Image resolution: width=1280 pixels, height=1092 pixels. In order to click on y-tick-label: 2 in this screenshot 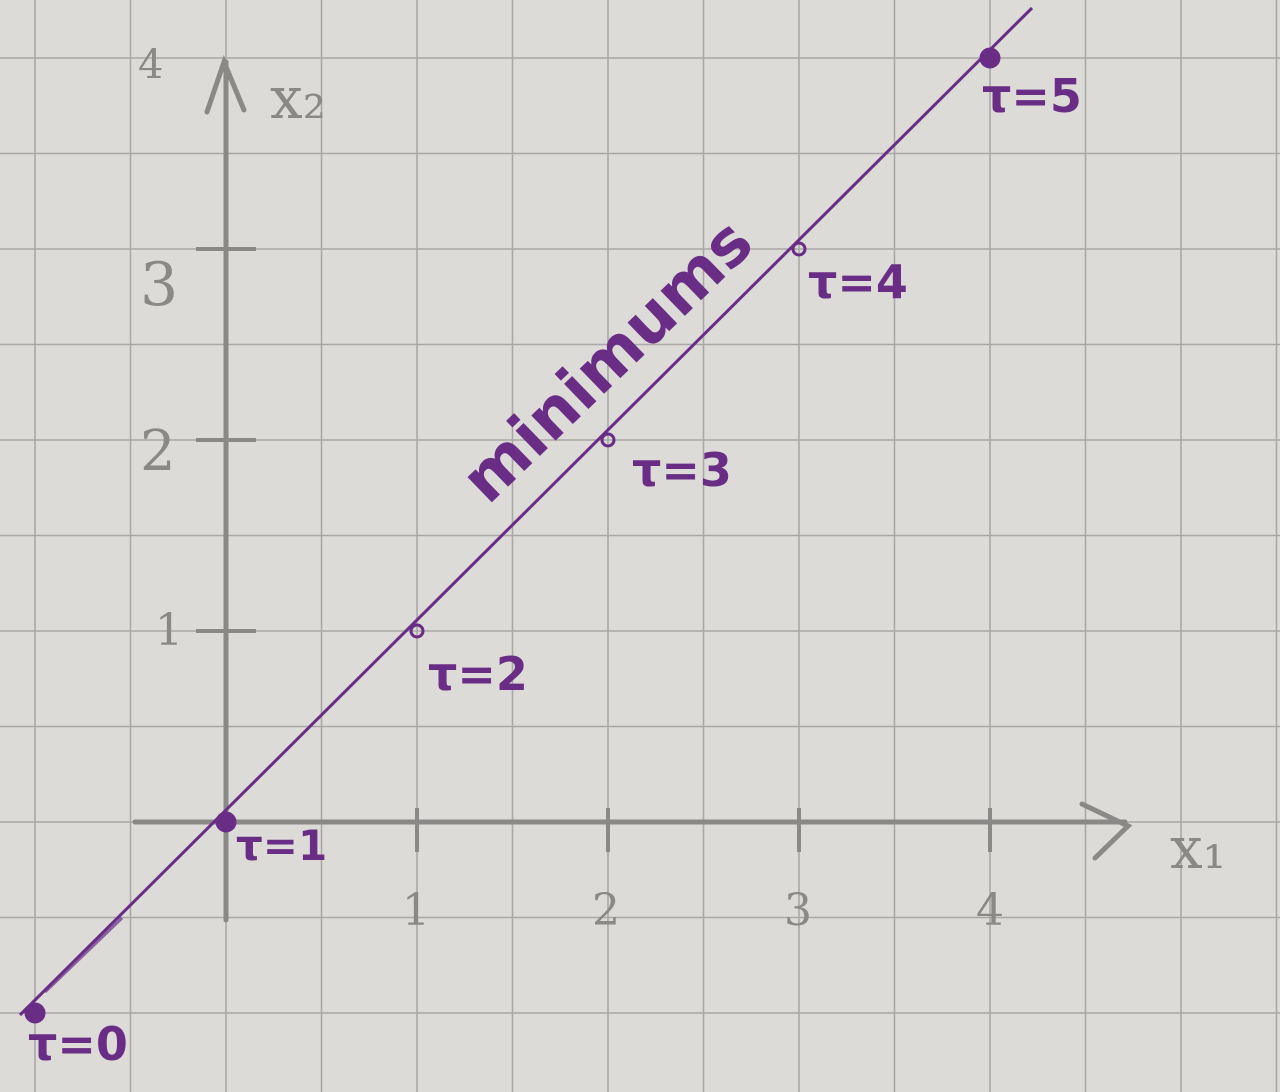, I will do `click(158, 451)`.